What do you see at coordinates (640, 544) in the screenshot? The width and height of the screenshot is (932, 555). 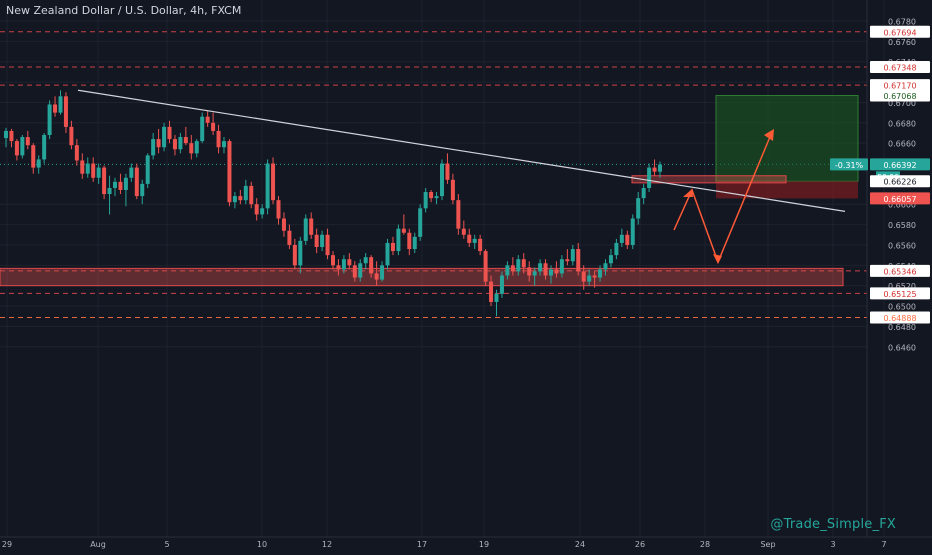 I see `time-tick-label: 26` at bounding box center [640, 544].